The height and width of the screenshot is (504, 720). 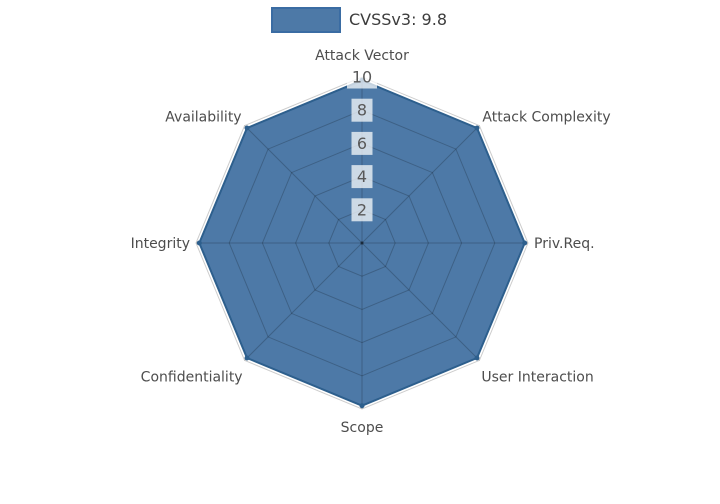 I want to click on data-point-attack-complexity, so click(x=477, y=128).